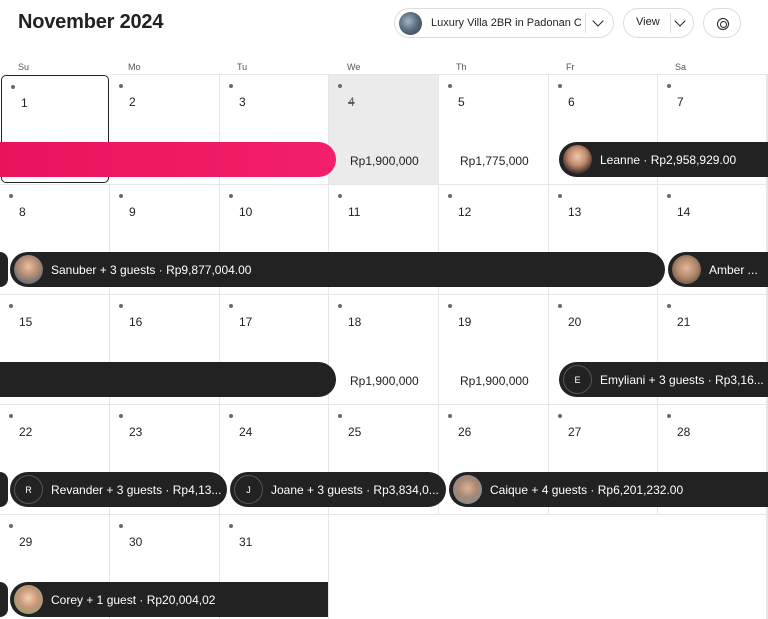  I want to click on day-cell-18: 18 Rp1,900,000, so click(384, 349).